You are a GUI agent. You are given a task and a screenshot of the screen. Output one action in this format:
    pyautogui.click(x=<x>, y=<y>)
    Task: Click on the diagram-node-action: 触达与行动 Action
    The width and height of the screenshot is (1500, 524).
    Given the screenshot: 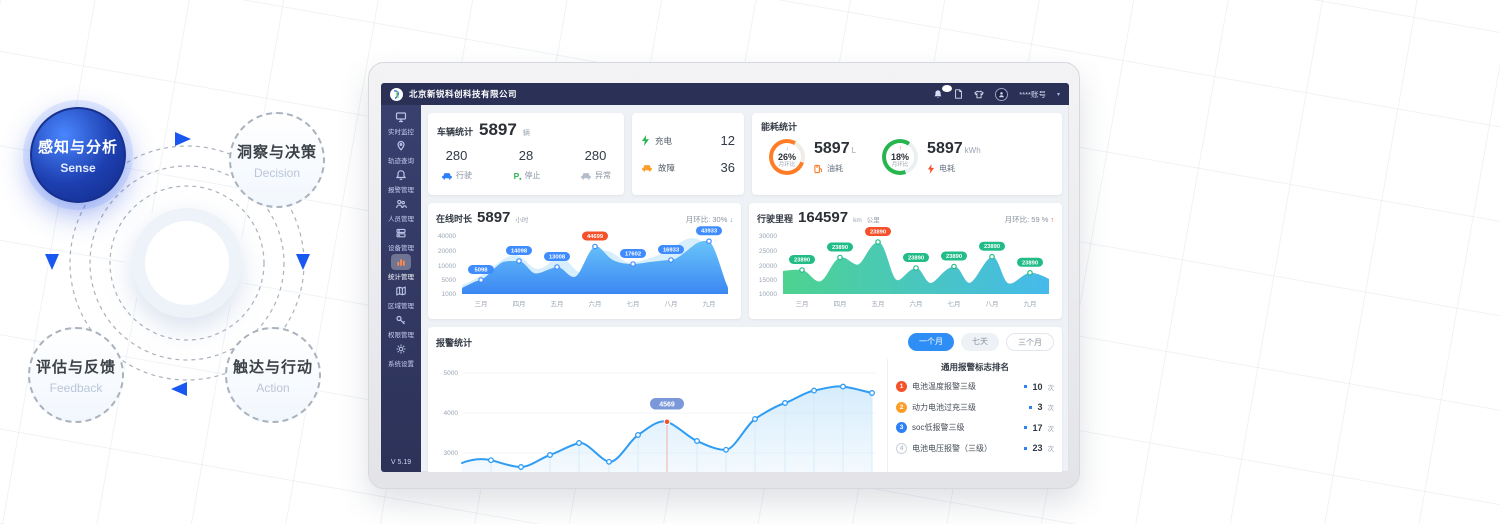 What is the action you would take?
    pyautogui.click(x=273, y=375)
    